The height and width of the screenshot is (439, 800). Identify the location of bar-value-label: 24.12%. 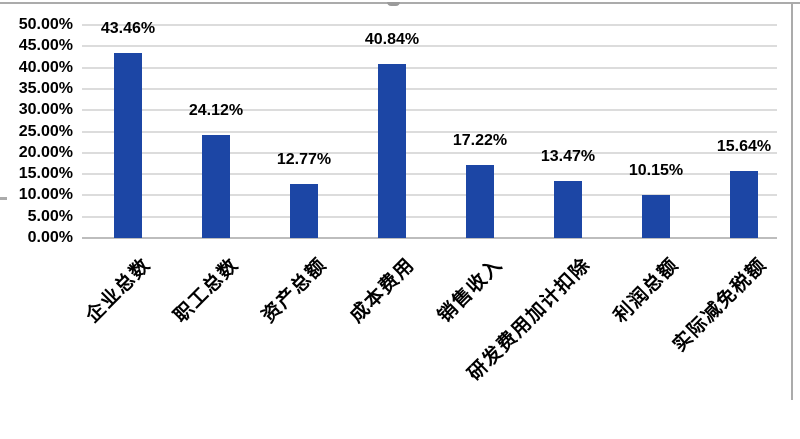
(216, 111).